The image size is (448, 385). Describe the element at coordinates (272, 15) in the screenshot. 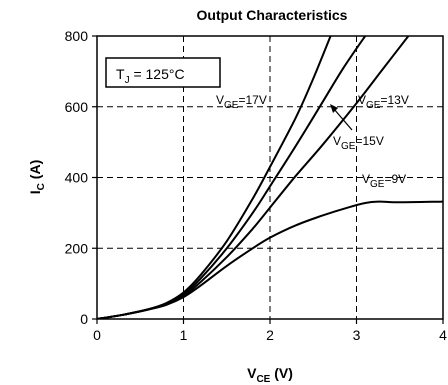

I see `chart-title: Output Characteristics` at that location.